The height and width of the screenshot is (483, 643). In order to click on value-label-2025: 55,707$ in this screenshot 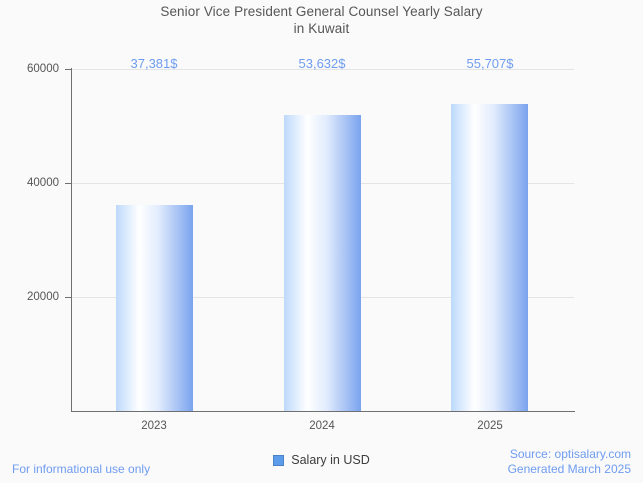, I will do `click(490, 63)`.